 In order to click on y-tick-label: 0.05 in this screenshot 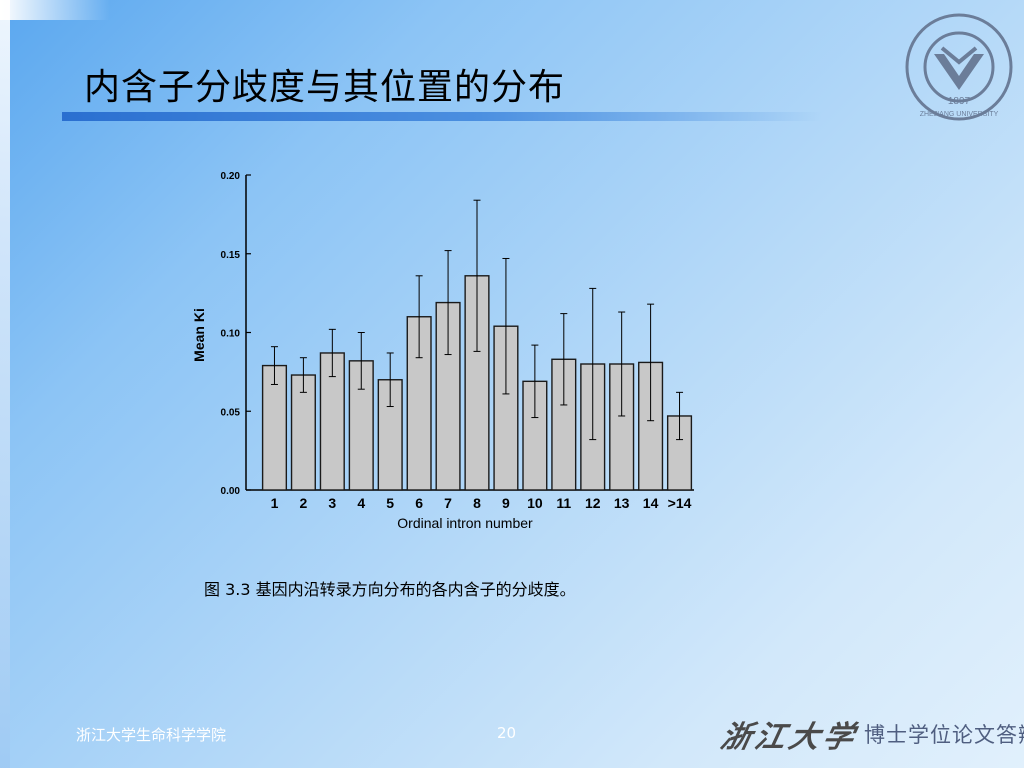, I will do `click(231, 412)`.